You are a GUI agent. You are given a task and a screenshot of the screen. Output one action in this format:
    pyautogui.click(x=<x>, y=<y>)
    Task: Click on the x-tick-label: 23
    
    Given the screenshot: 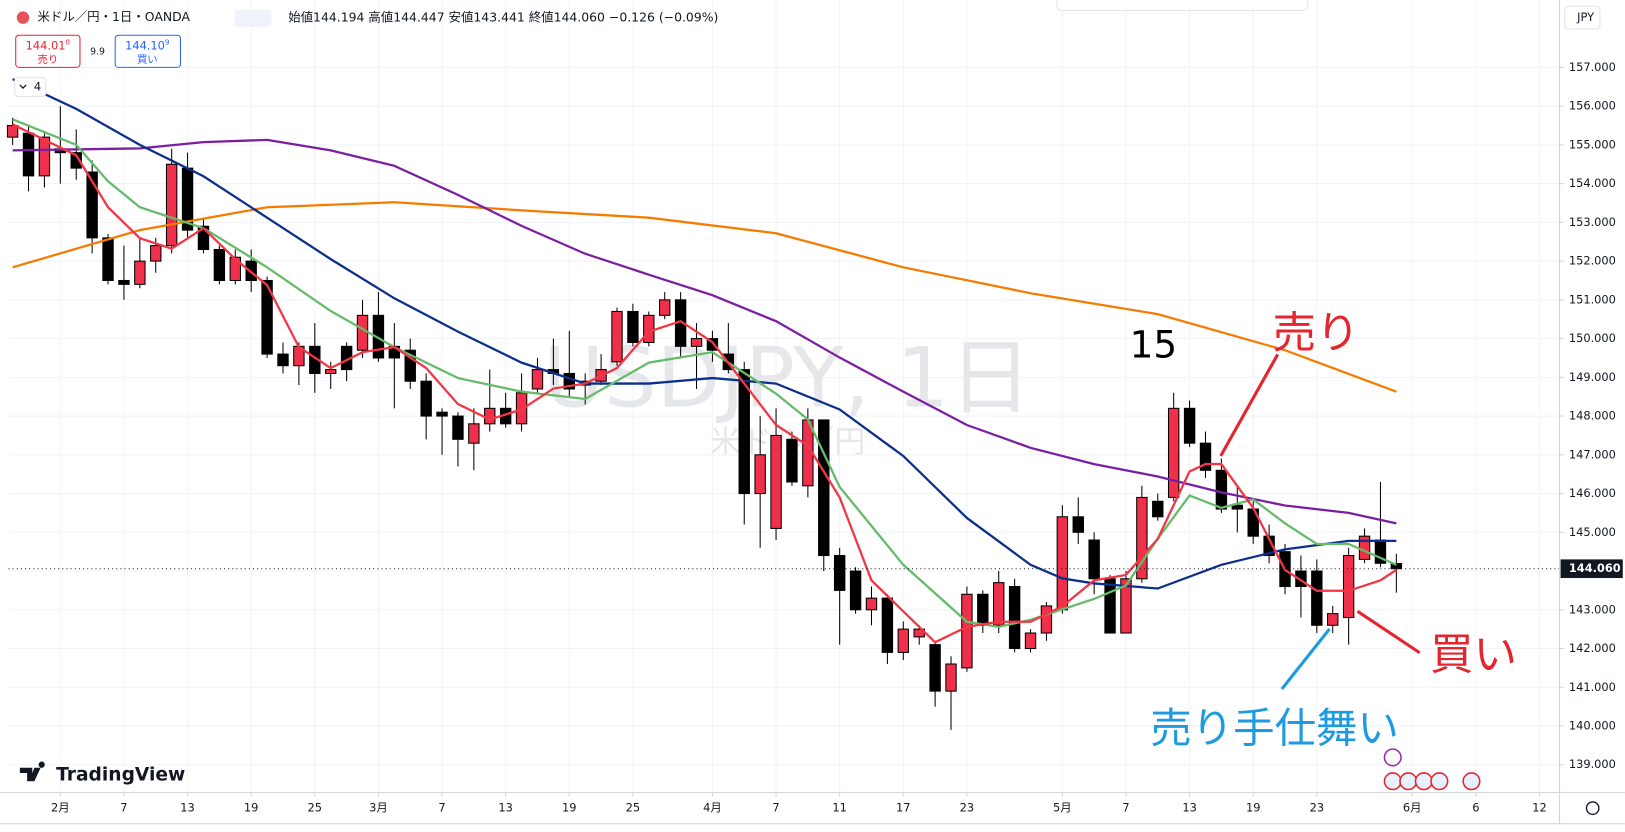 What is the action you would take?
    pyautogui.click(x=1317, y=808)
    